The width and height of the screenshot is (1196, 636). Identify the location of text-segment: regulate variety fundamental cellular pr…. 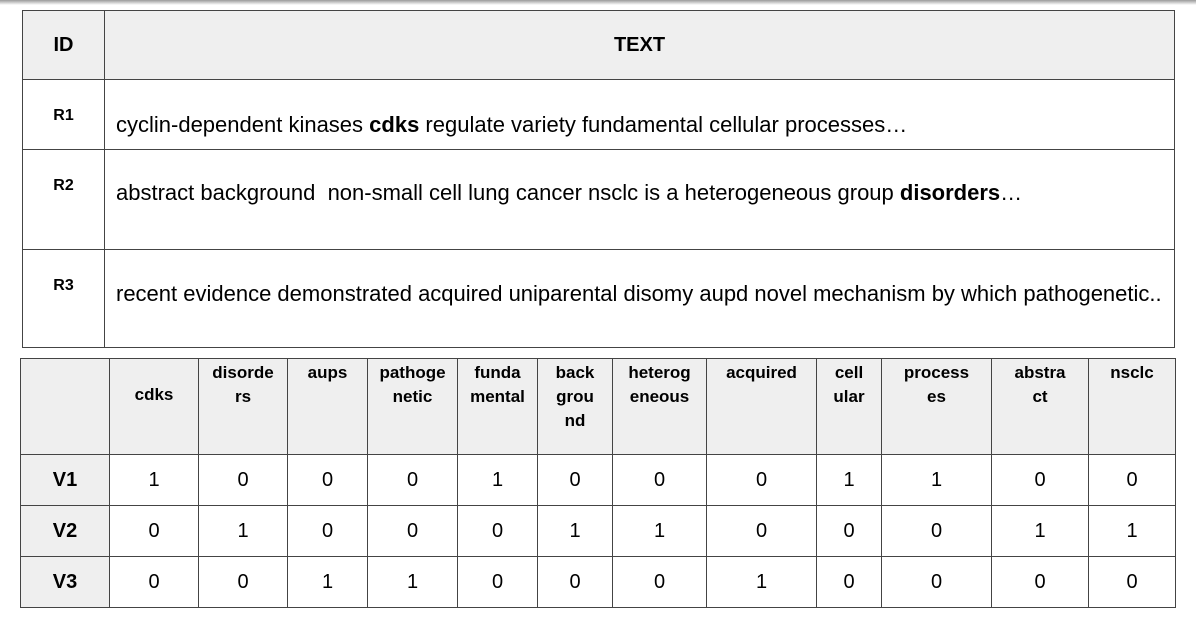
(663, 124).